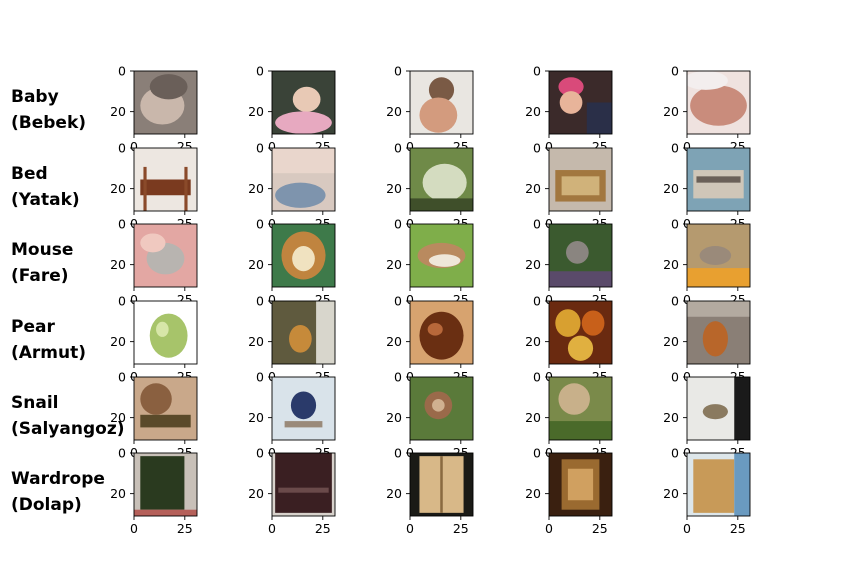 Image resolution: width=863 pixels, height=580 pixels. Describe the element at coordinates (48, 353) in the screenshot. I see `row-label-translation: (Armut)` at that location.